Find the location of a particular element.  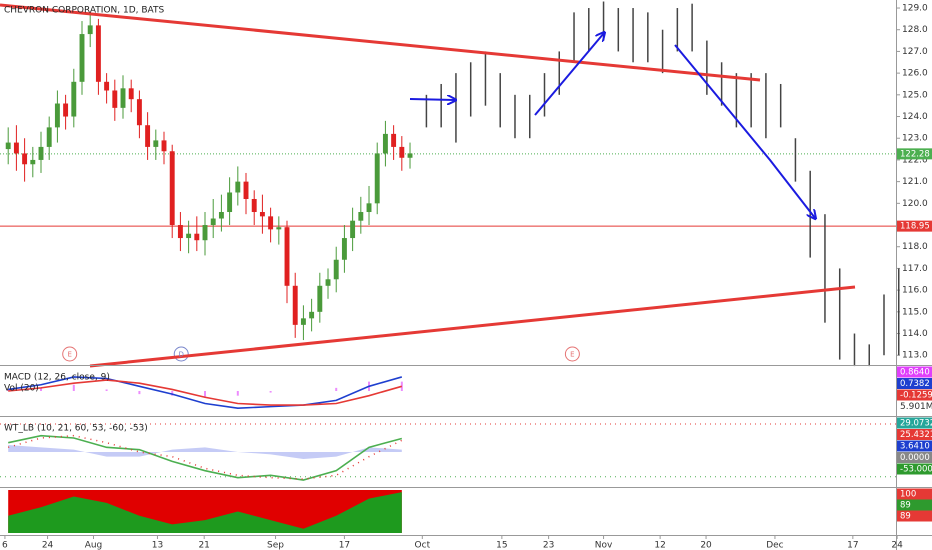

price-label: -53.0000 is located at coordinates (916, 470).